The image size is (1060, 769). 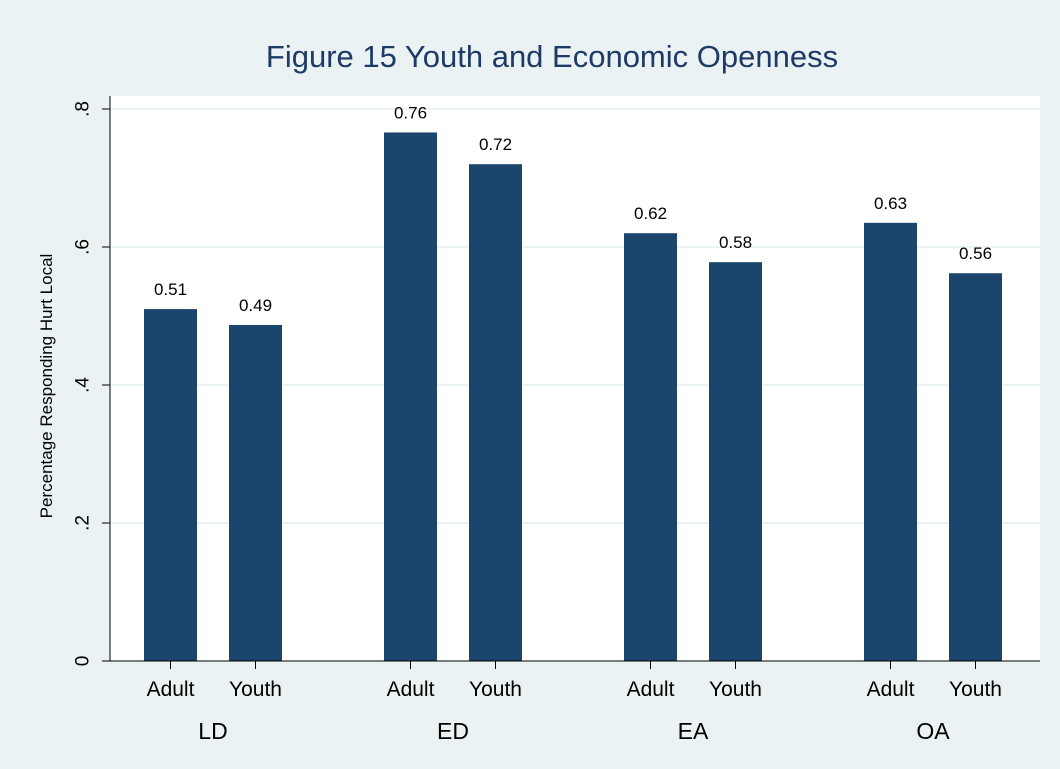 I want to click on data-label: 0.58, so click(x=735, y=242).